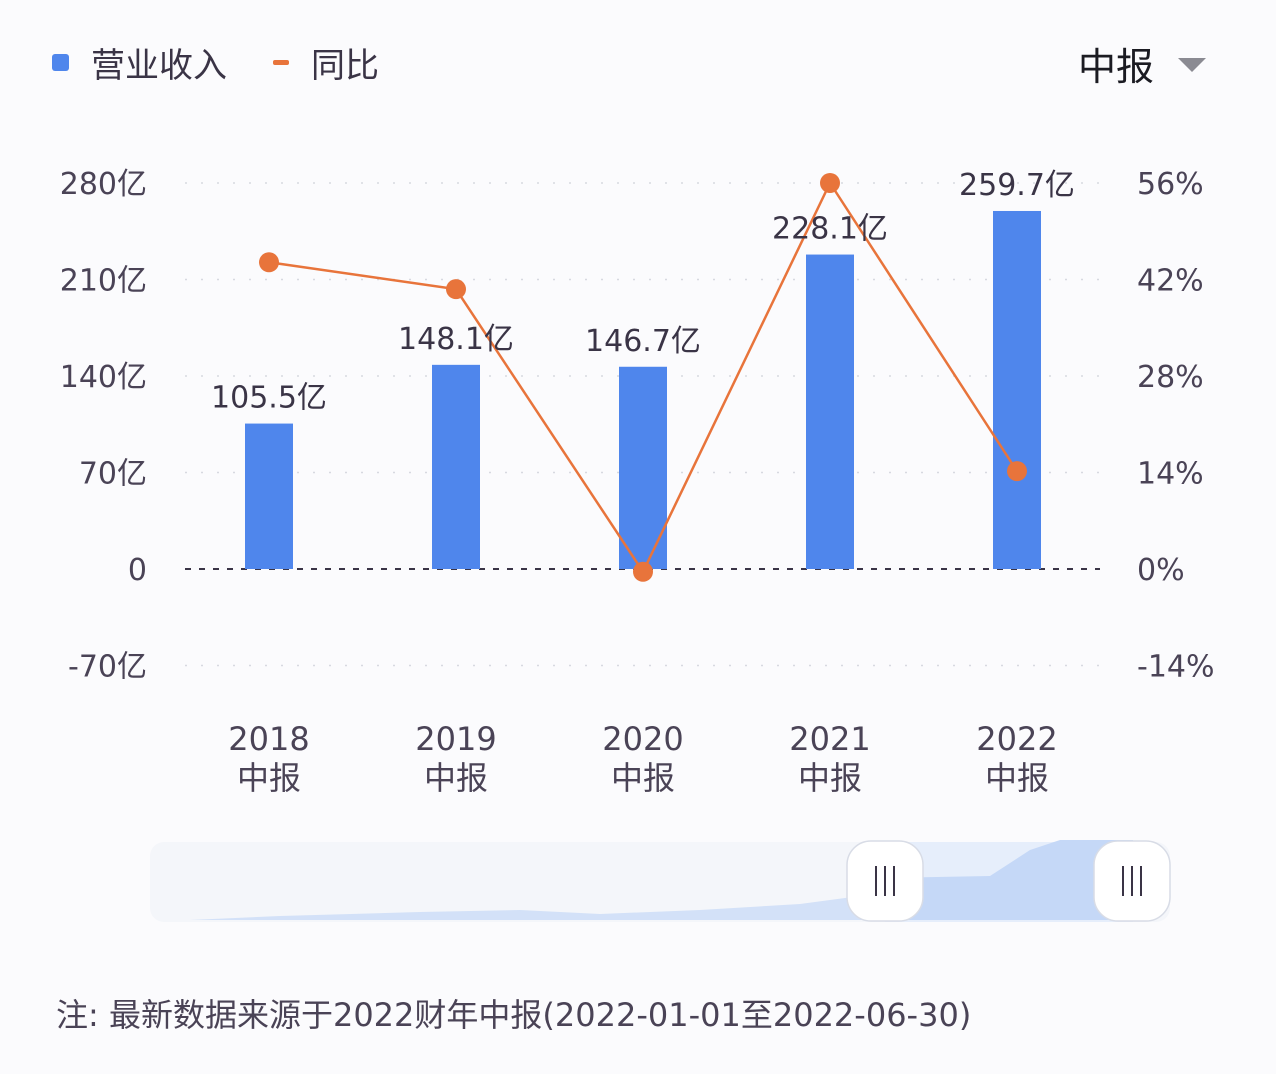 The width and height of the screenshot is (1276, 1074). What do you see at coordinates (103, 281) in the screenshot?
I see `left-axis-tick: 210亿` at bounding box center [103, 281].